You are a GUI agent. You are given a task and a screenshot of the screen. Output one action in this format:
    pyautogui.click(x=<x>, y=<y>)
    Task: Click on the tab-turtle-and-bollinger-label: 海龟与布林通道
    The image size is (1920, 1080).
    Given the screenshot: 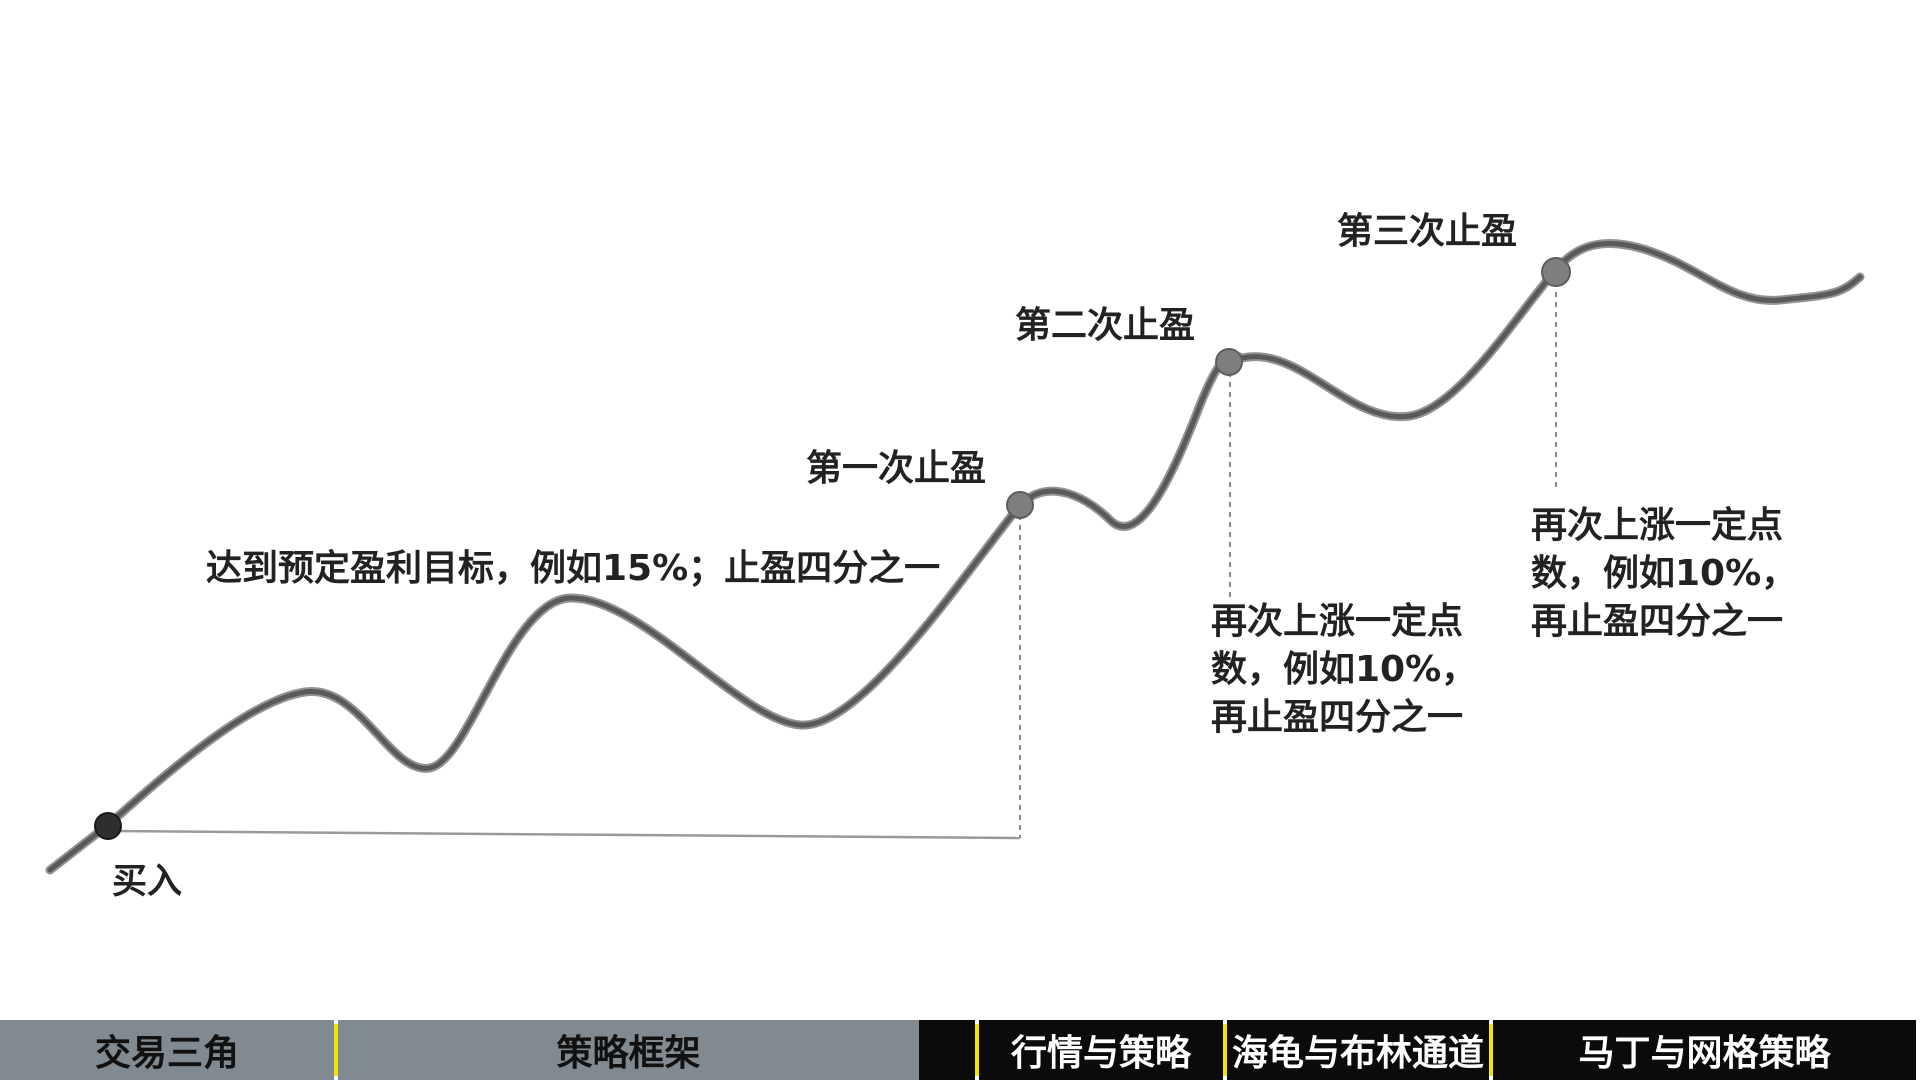 What is the action you would take?
    pyautogui.click(x=1357, y=1053)
    